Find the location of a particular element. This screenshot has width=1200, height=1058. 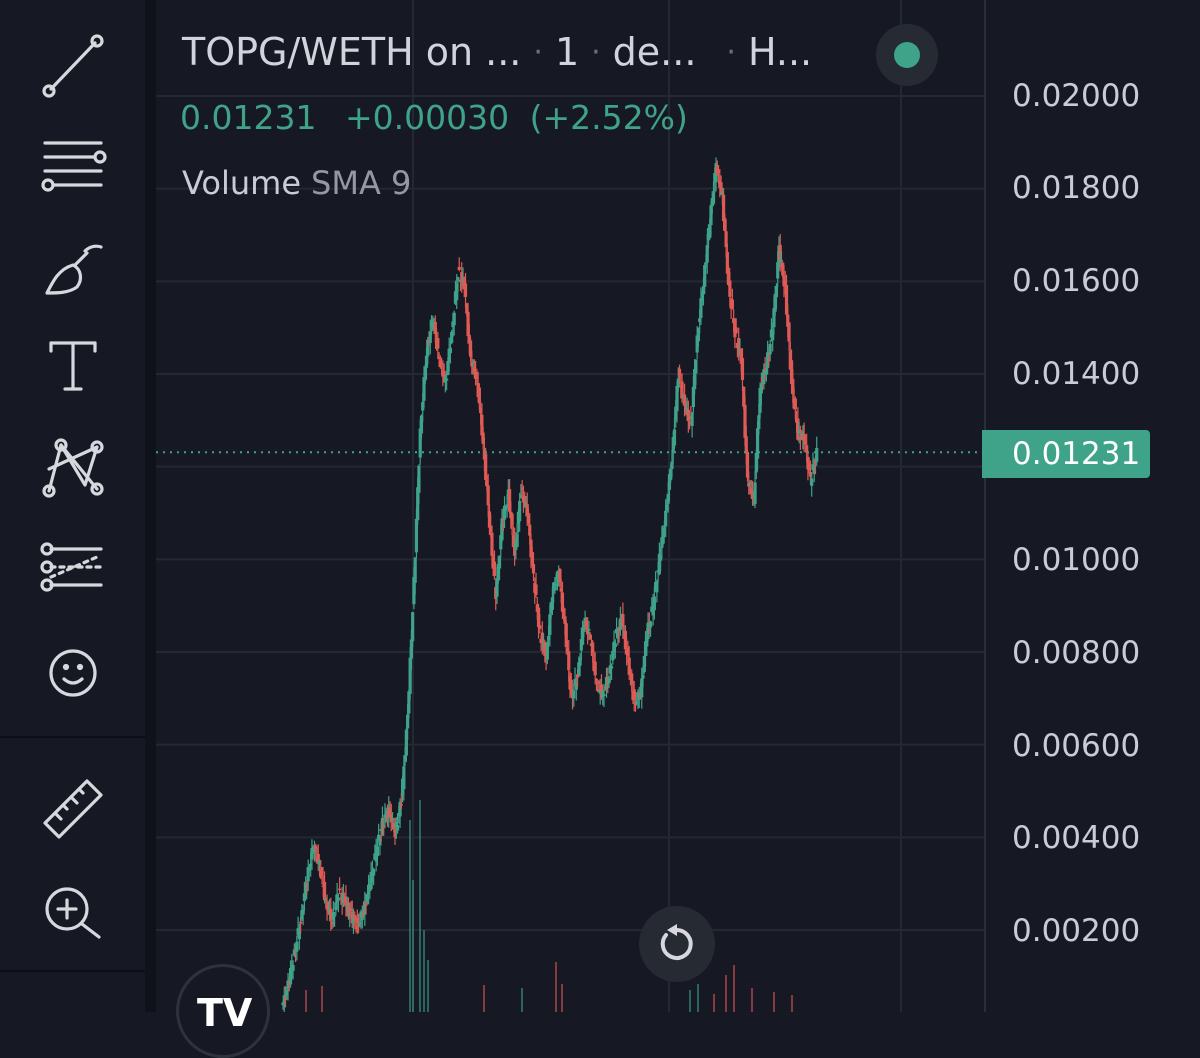

horizontal-lines-tool is located at coordinates (73, 163).